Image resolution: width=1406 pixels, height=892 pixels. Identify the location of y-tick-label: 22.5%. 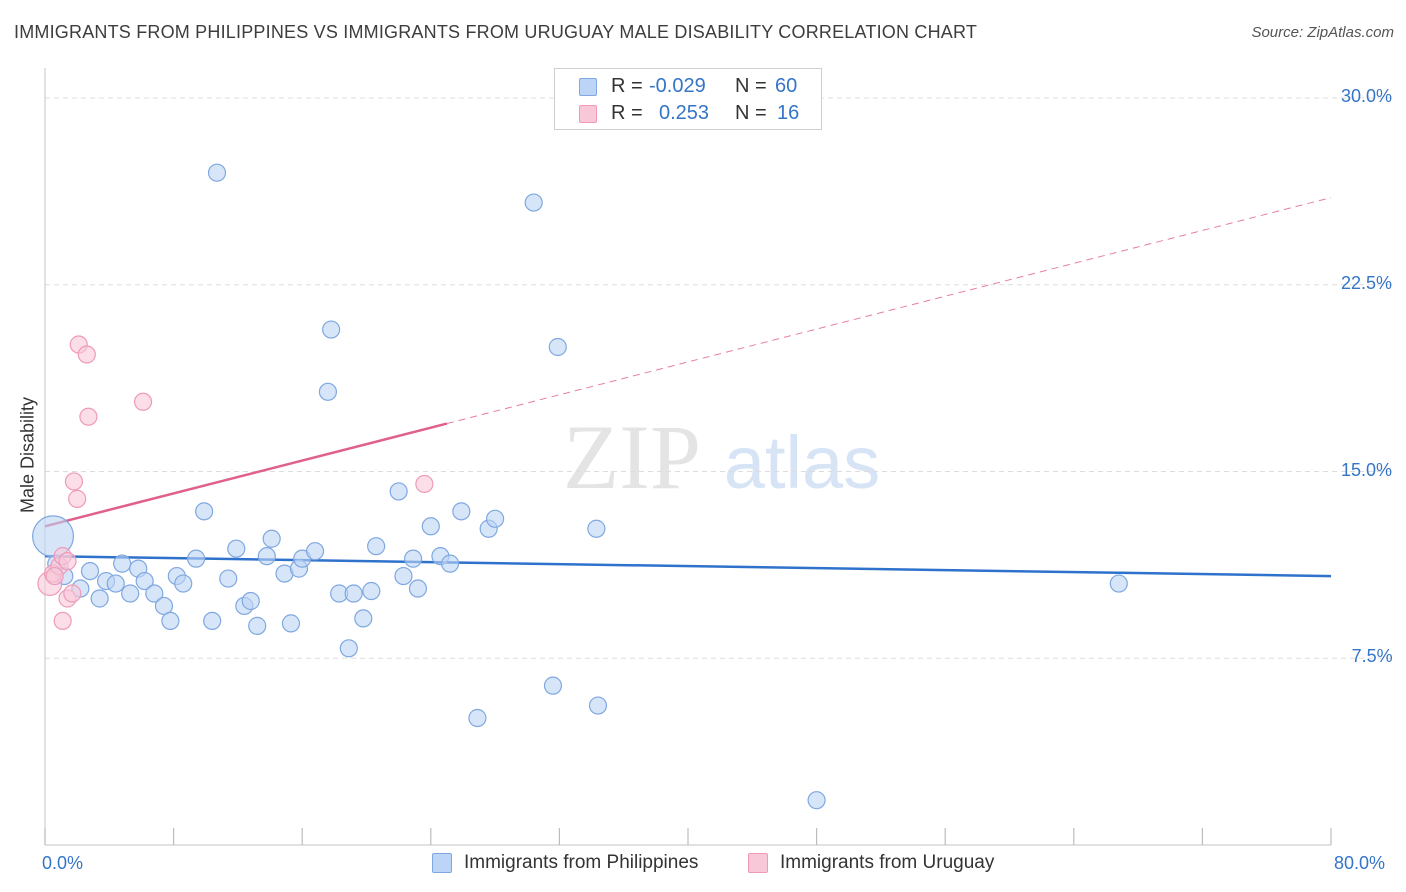
(1367, 282).